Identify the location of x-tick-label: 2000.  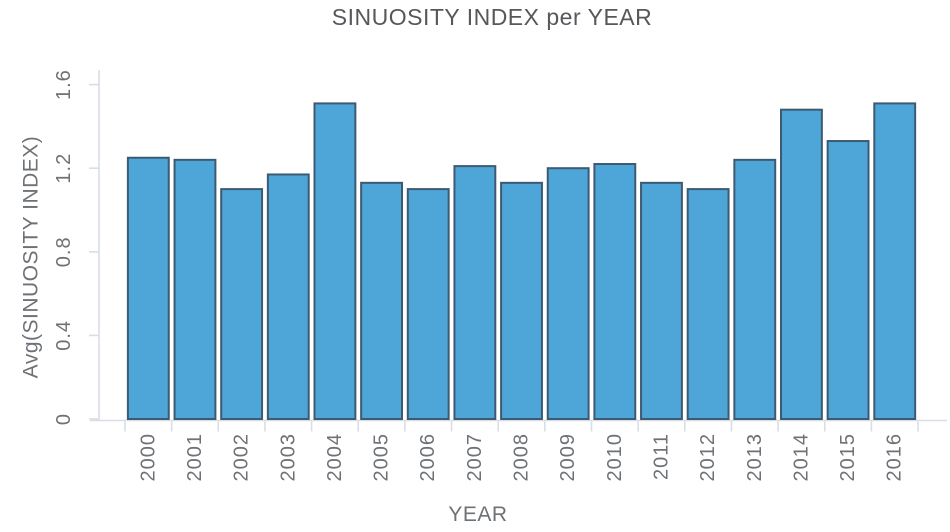
(148, 457).